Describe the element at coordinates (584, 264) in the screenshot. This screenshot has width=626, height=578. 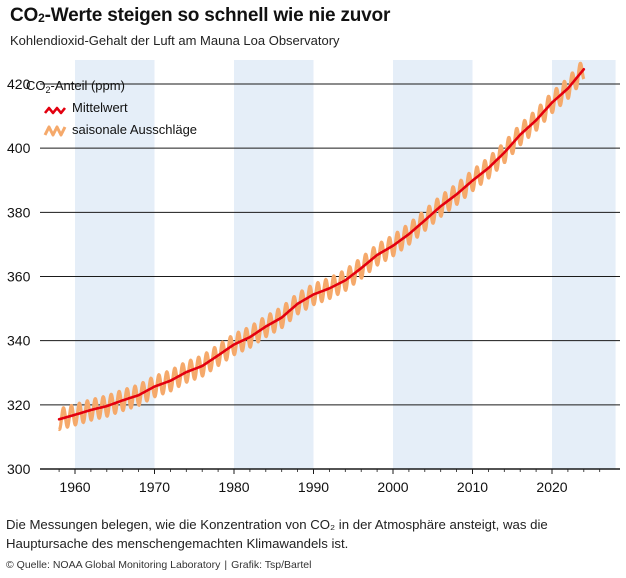
I see `decade-band-2020` at that location.